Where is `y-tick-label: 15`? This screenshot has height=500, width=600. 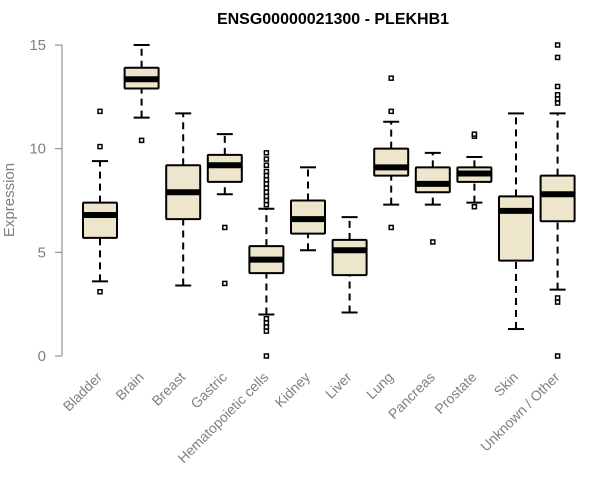 y-tick-label: 15 is located at coordinates (37, 45).